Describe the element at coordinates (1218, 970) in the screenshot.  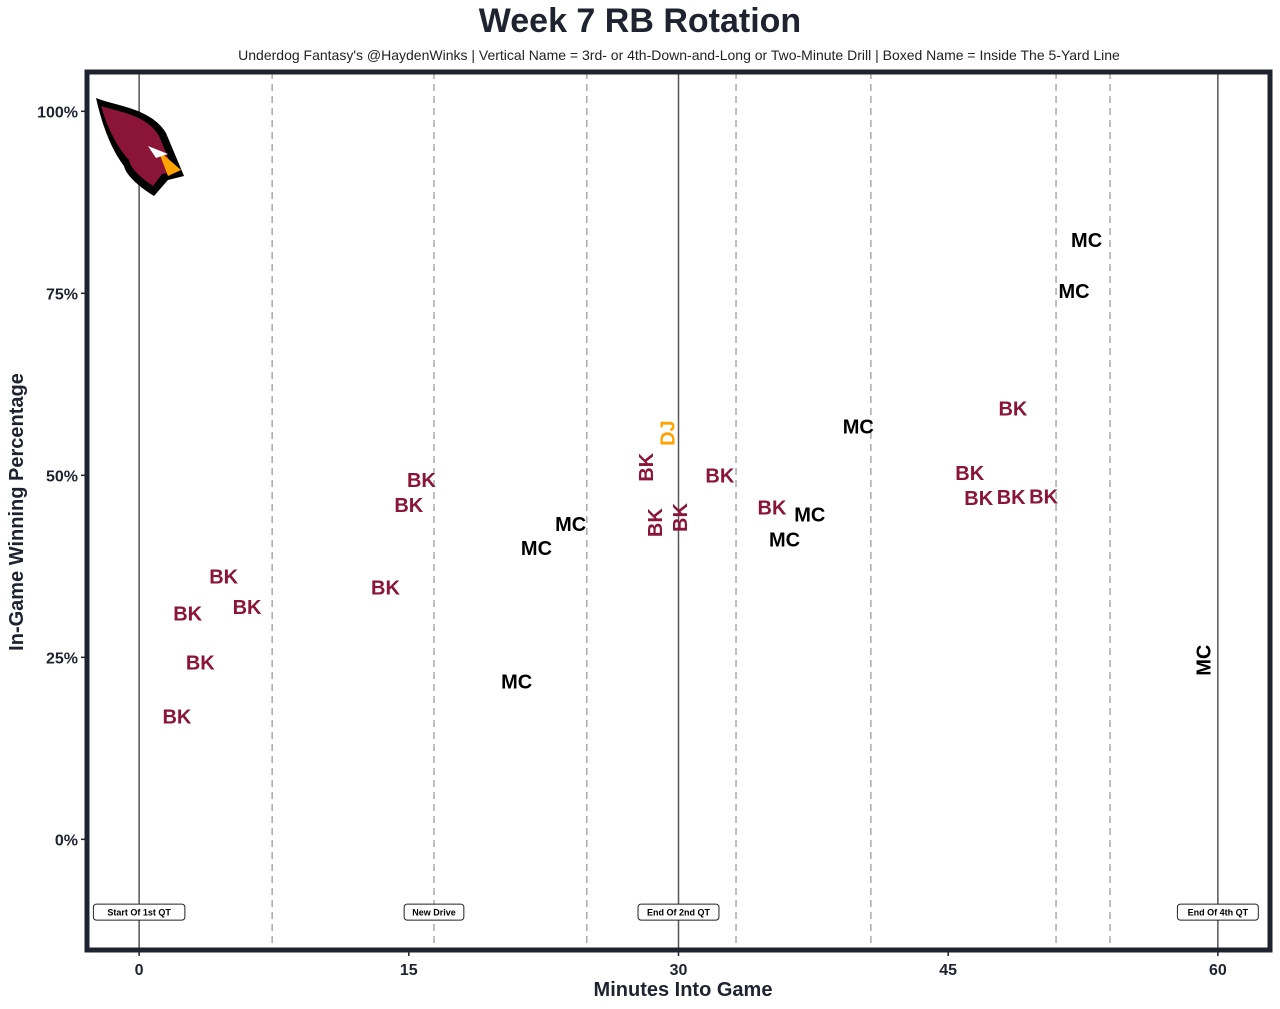
I see `x-tick-label: 60` at that location.